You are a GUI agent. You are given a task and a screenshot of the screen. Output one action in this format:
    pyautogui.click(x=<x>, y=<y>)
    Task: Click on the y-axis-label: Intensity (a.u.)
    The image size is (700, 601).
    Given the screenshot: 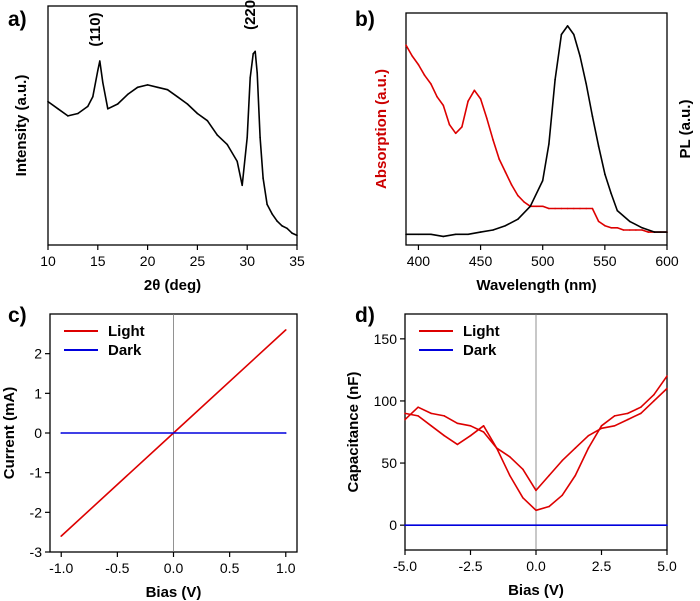 What is the action you would take?
    pyautogui.click(x=21, y=126)
    